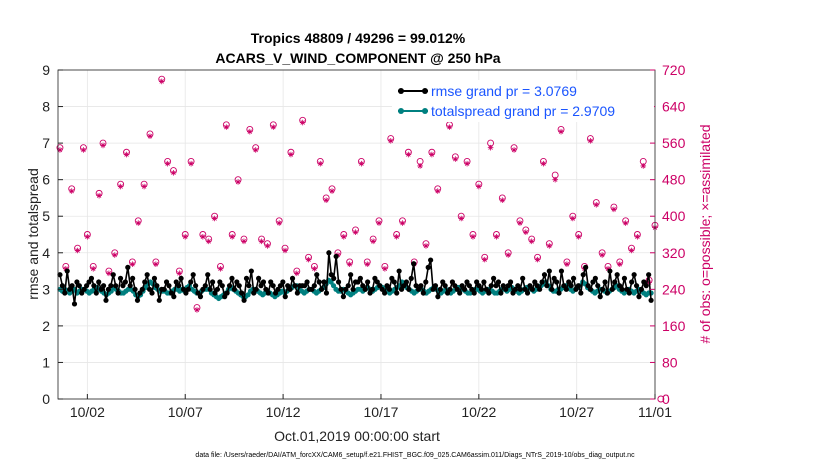 The height and width of the screenshot is (470, 830). What do you see at coordinates (674, 216) in the screenshot?
I see `y2-tick-label: 400` at bounding box center [674, 216].